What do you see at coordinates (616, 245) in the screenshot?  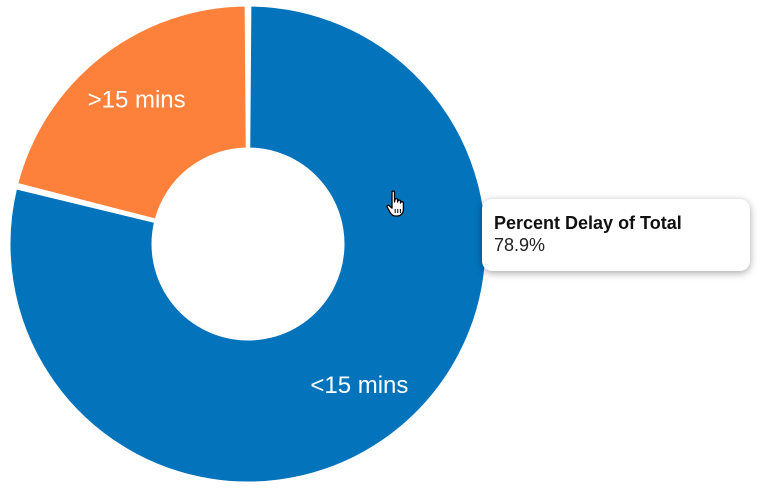 I see `tooltip-value: 78.9%` at bounding box center [616, 245].